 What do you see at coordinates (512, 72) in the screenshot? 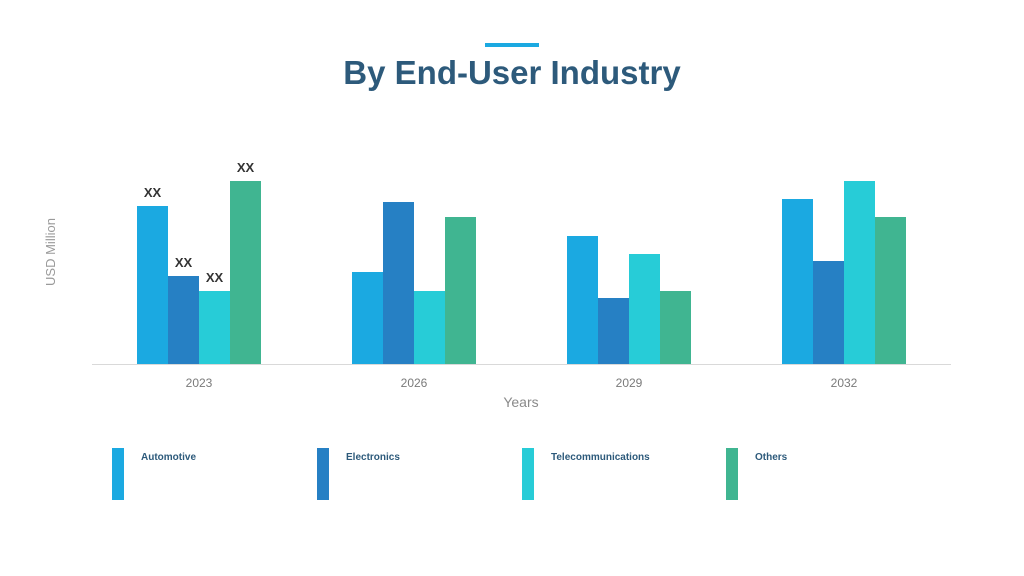
I see `chart-title: By End-User Industry` at bounding box center [512, 72].